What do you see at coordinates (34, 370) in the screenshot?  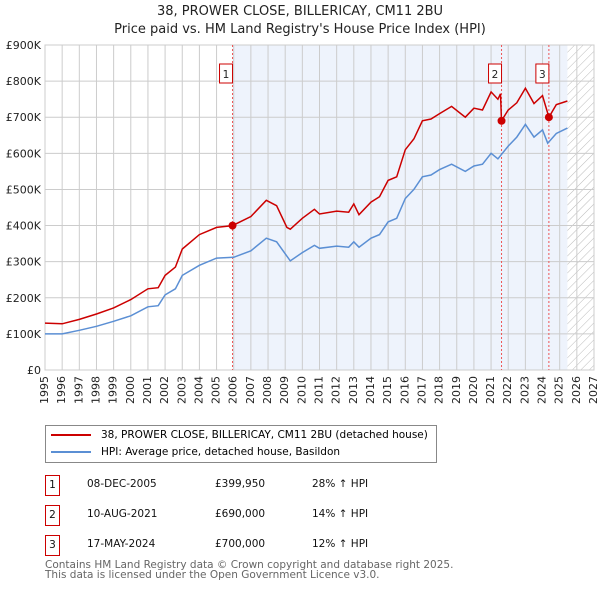 I see `y-tick-label: £0` at bounding box center [34, 370].